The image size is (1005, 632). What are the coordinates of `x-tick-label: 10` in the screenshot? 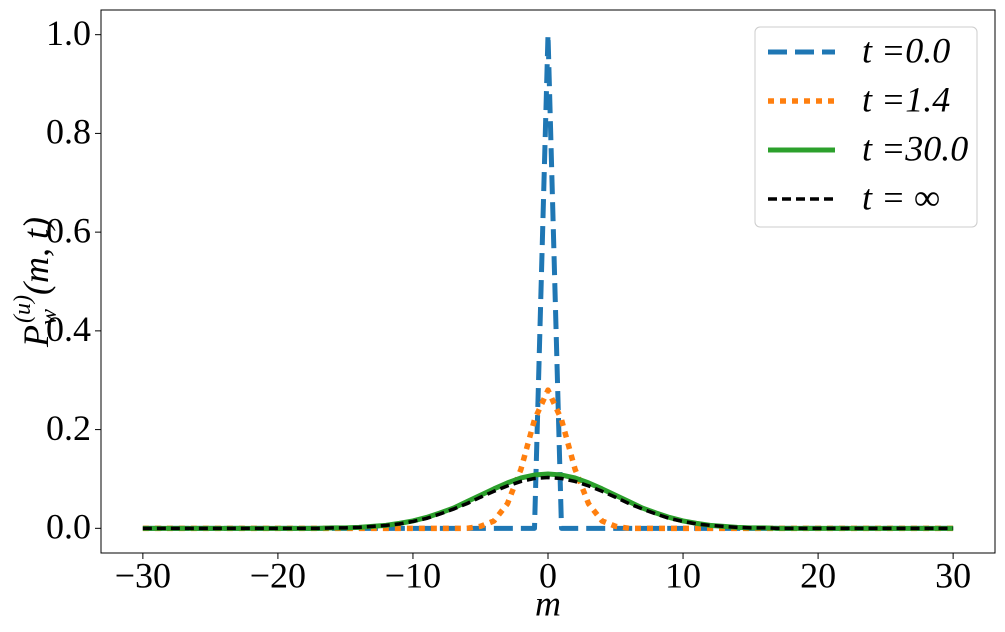 It's located at (683, 575).